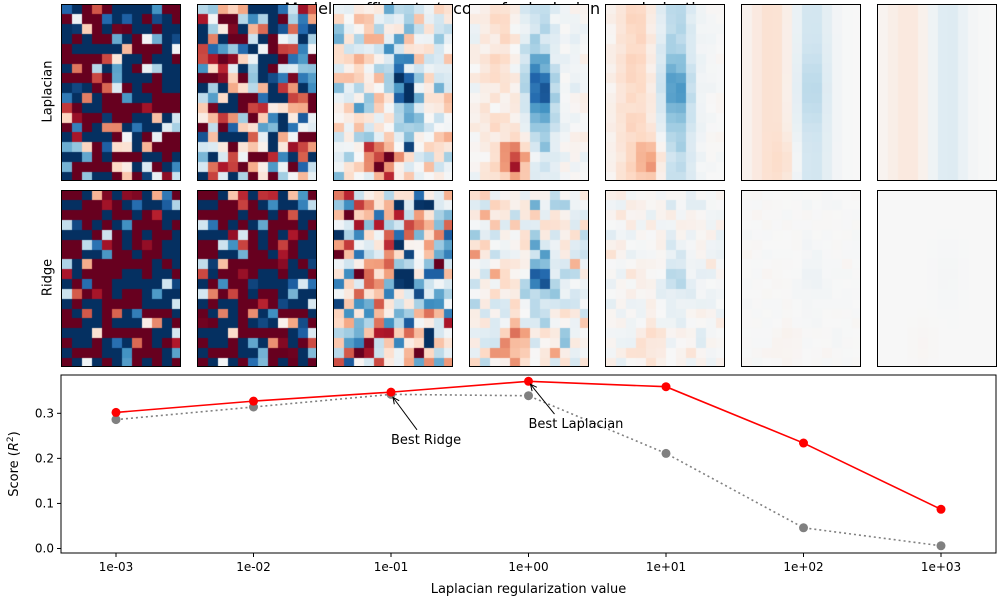  Describe the element at coordinates (253, 567) in the screenshot. I see `x-tick-label-1: 1e-02` at that location.